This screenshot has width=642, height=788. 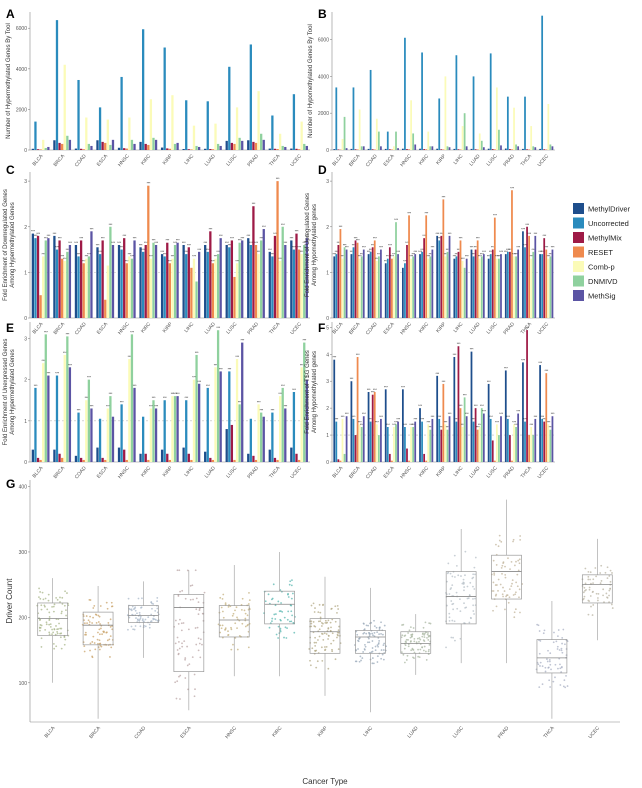 What do you see at coordinates (294, 427) in the screenshot?
I see `bar-uncorrected-ucec` at bounding box center [294, 427].